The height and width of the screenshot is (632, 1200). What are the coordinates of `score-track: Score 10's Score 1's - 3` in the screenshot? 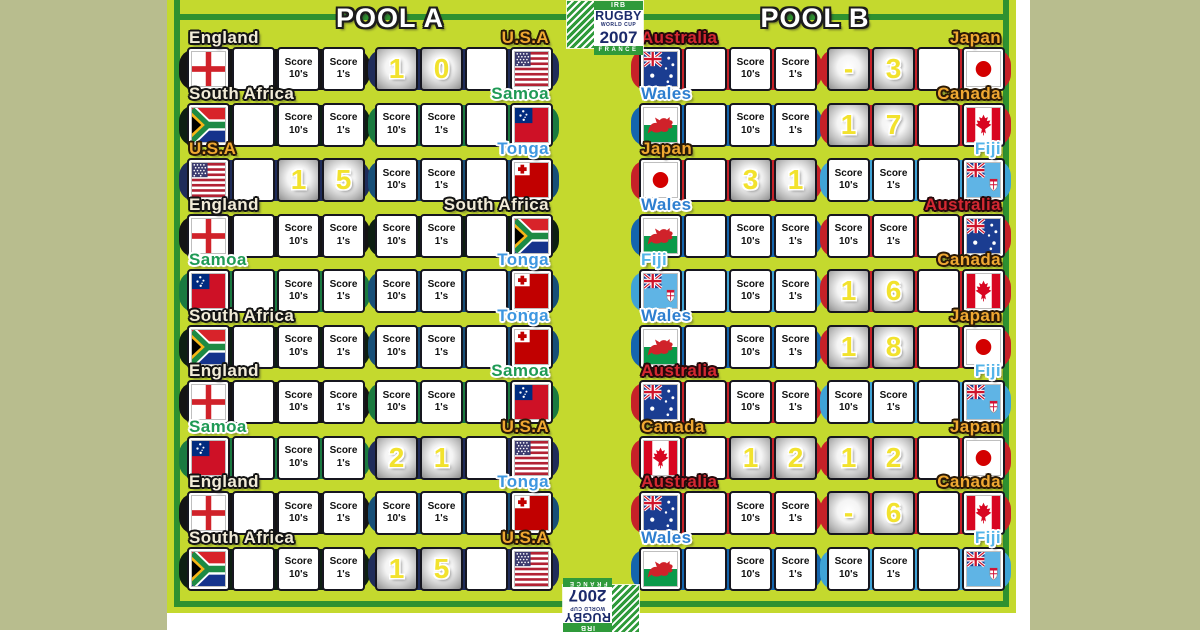 It's located at (822, 69).